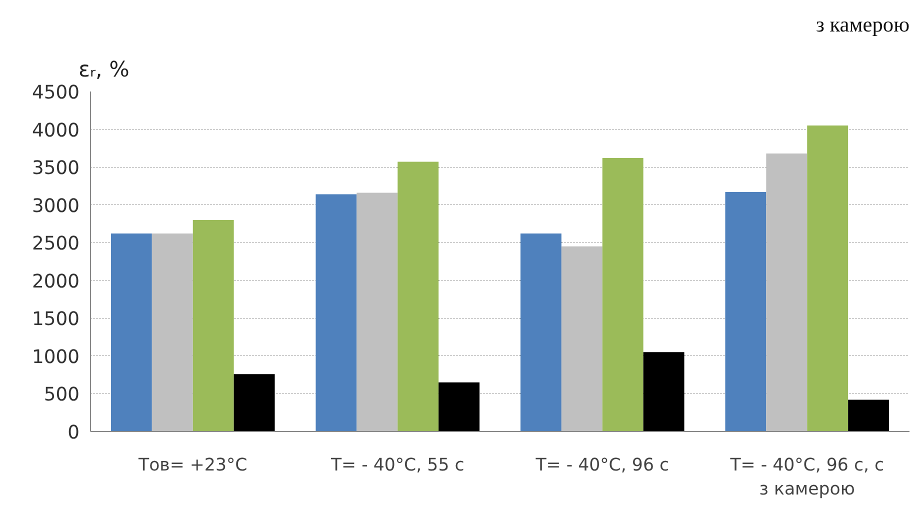 This screenshot has height=529, width=921. Describe the element at coordinates (56, 93) in the screenshot. I see `y-tick-label: 4500` at that location.